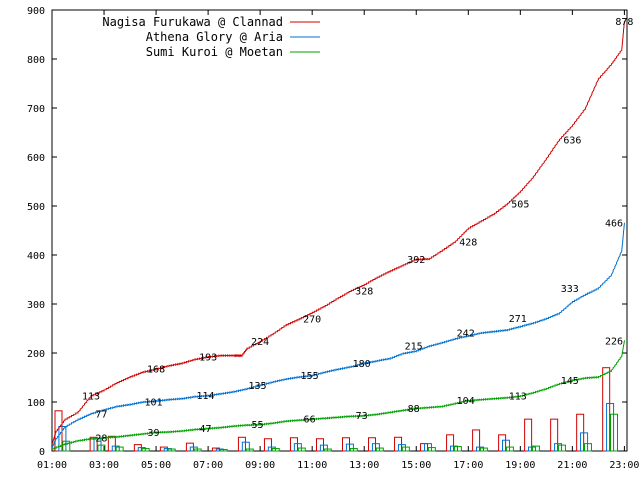  What do you see at coordinates (104, 465) in the screenshot?
I see `x-tick-label: 03:00` at bounding box center [104, 465].